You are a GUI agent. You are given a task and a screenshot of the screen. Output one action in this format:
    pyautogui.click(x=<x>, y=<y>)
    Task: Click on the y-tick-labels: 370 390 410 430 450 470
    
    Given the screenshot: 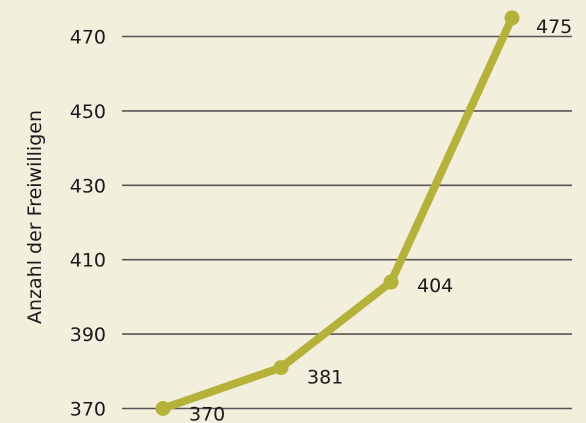 What is the action you would take?
    pyautogui.click(x=88, y=224)
    